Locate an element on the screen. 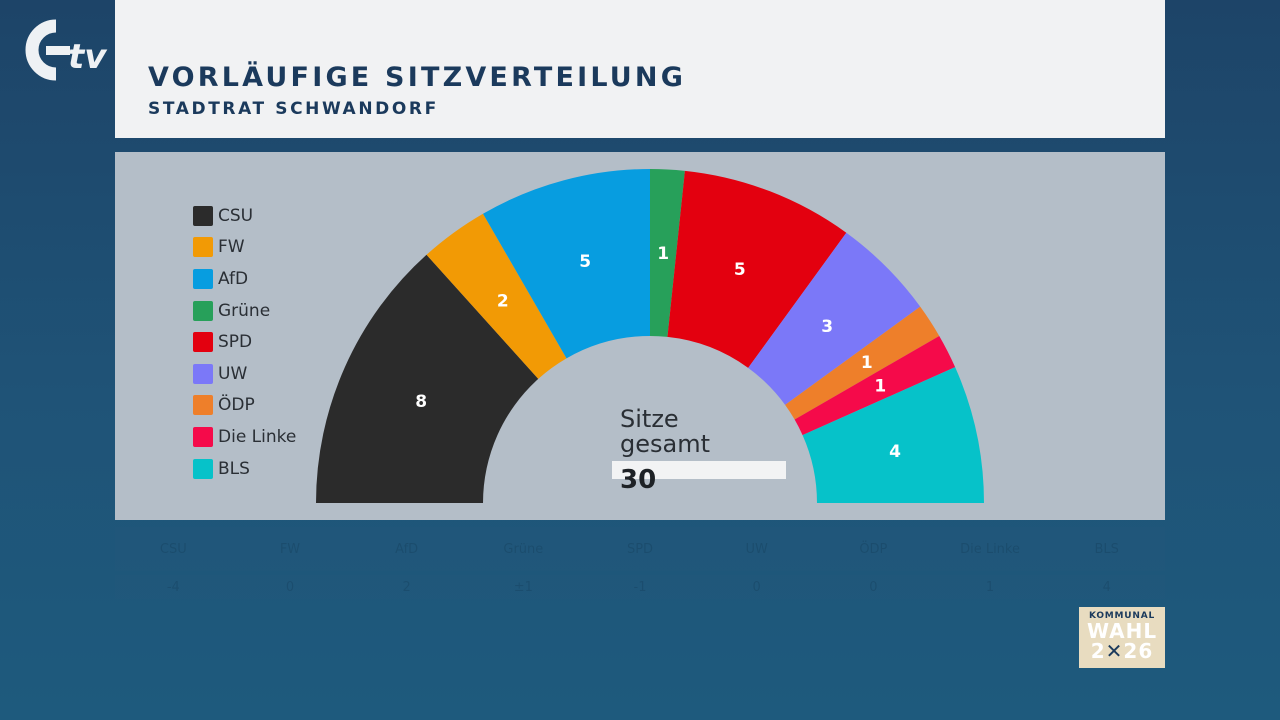  legend-item: SPD is located at coordinates (244, 342).